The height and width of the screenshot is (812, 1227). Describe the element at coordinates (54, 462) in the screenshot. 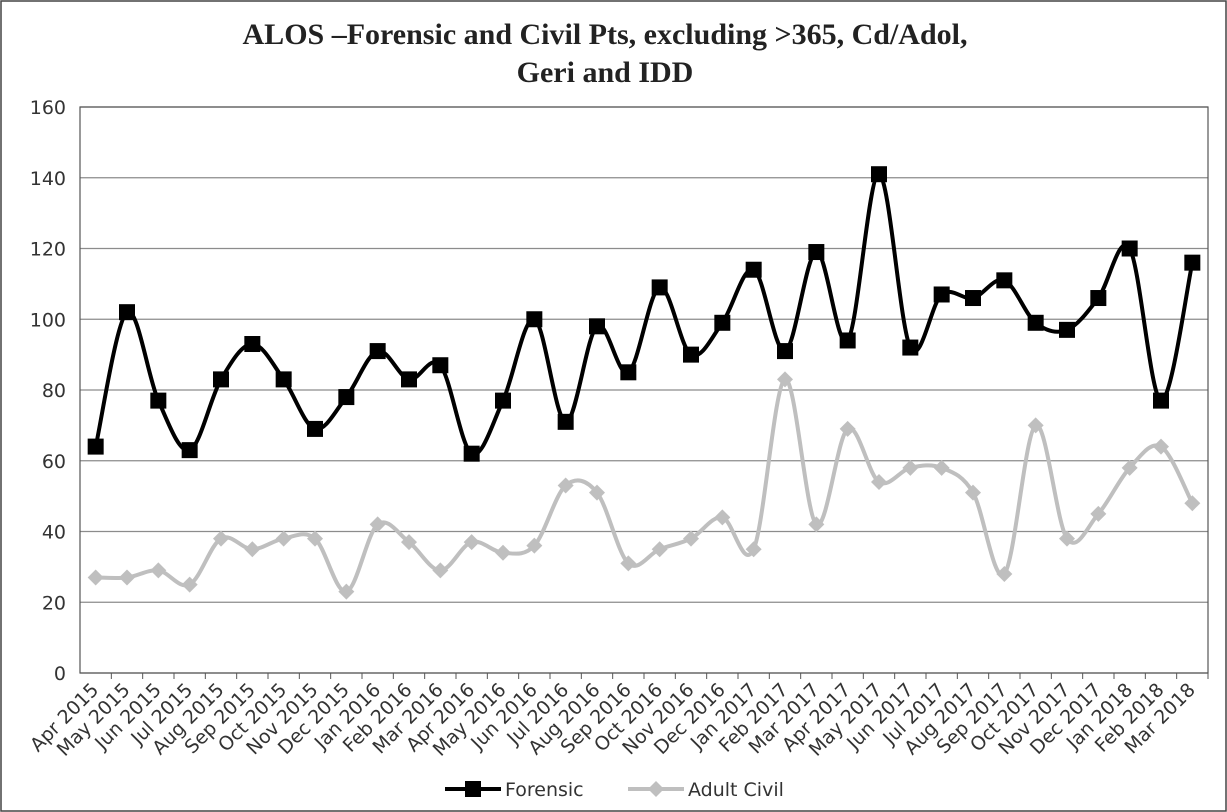

I see `y-tick-label: 60` at that location.